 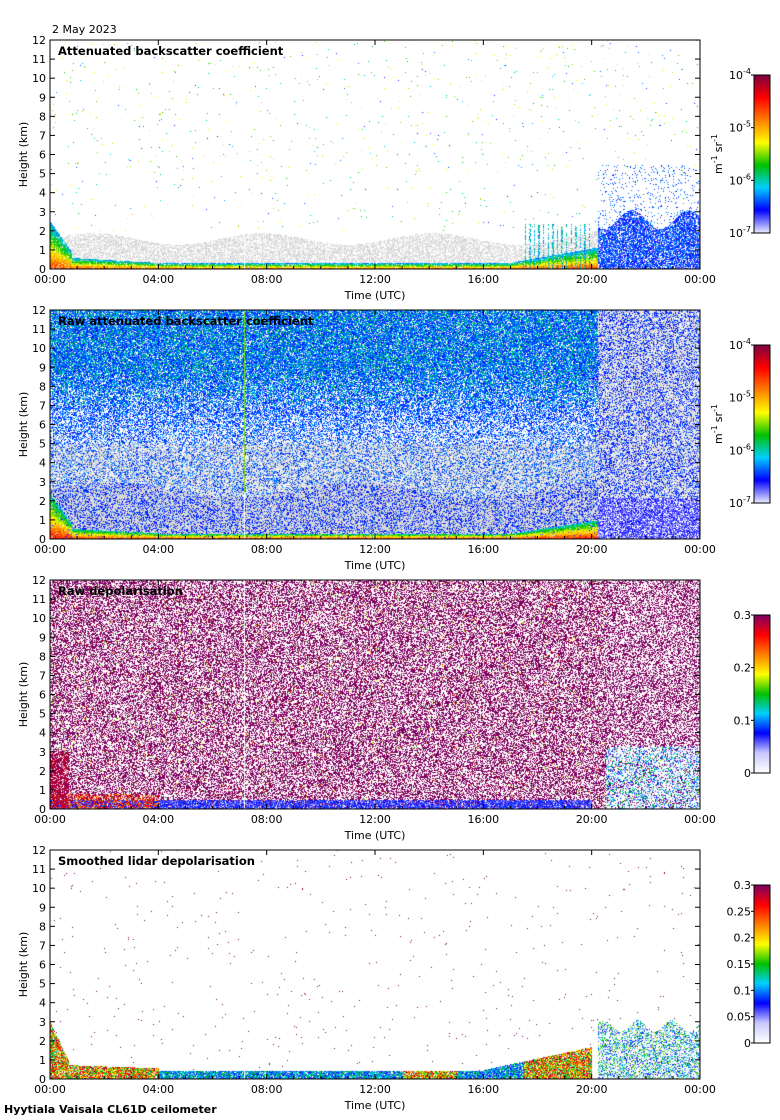 I want to click on colorbar-tick-label: 0.1, so click(x=743, y=720).